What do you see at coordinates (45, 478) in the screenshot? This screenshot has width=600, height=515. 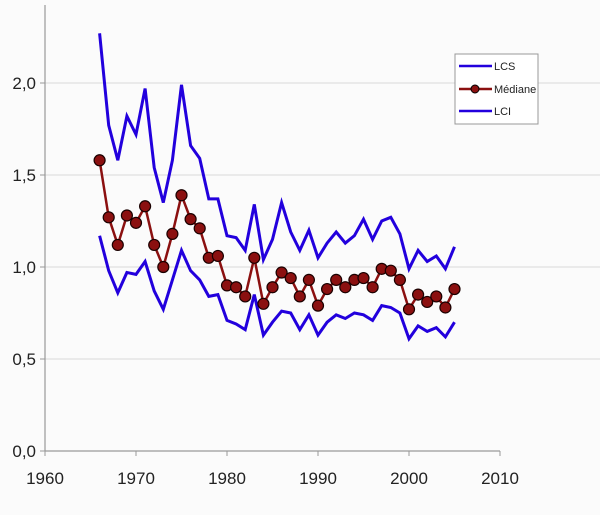 I see `x-tick-label: 1960` at bounding box center [45, 478].